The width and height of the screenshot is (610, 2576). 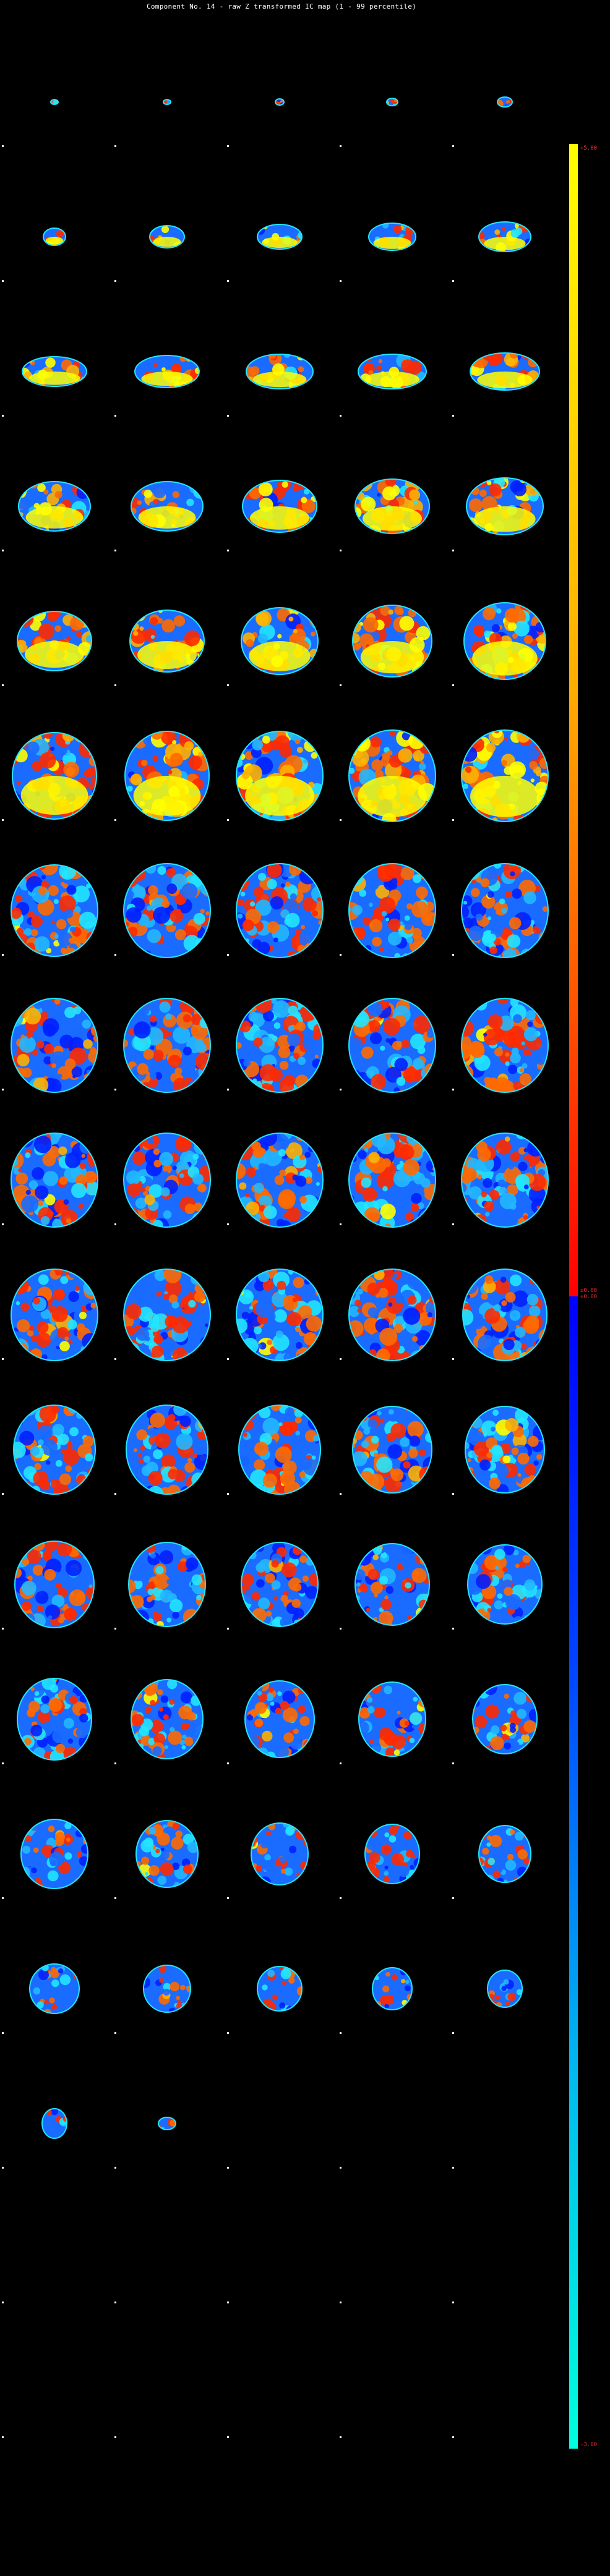 I want to click on colorbar-mid-label: ±0.00 ±0.00, so click(x=589, y=1294).